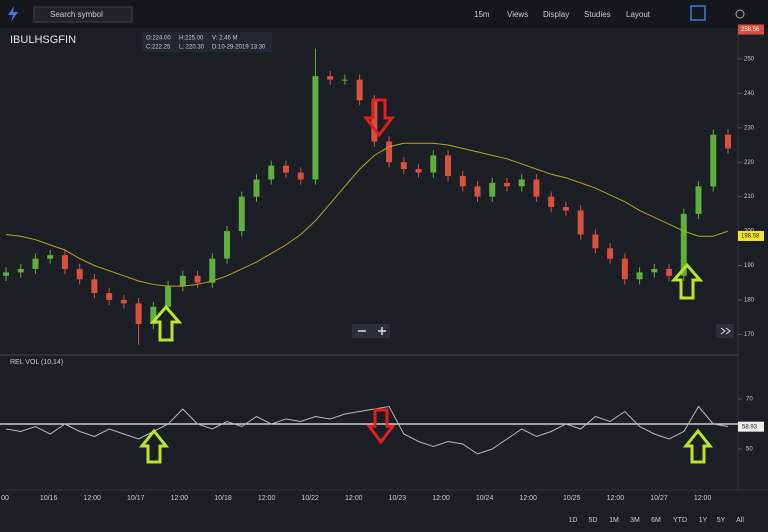  What do you see at coordinates (749, 450) in the screenshot?
I see `y-tick-label: 50` at bounding box center [749, 450].